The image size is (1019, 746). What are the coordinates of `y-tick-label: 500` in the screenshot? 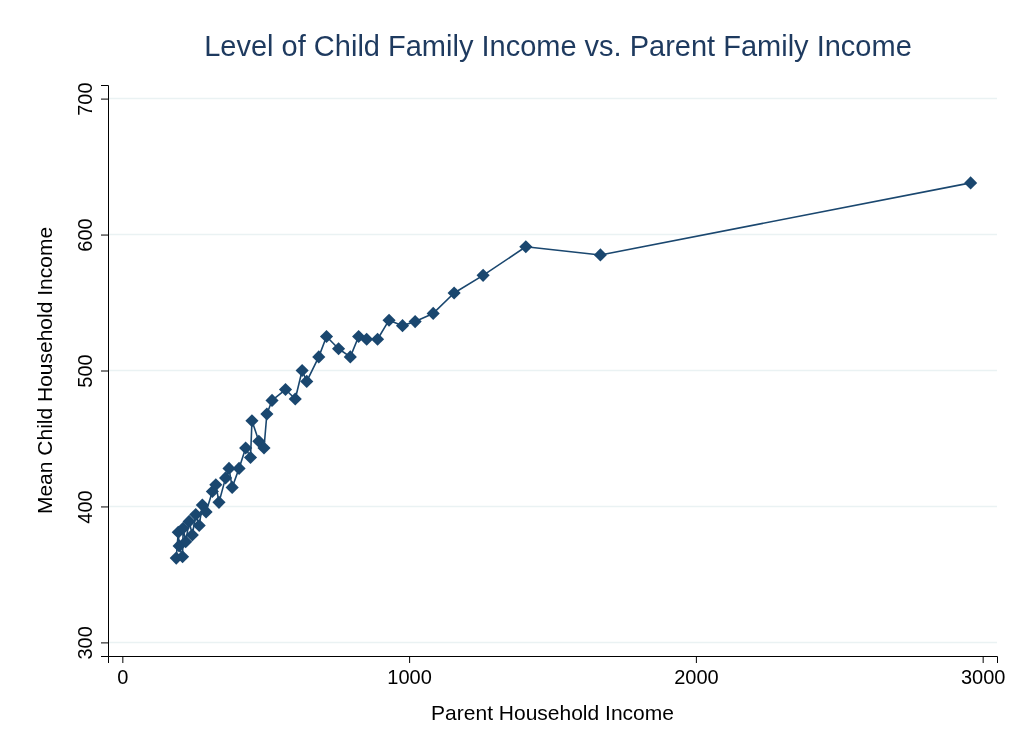 It's located at (85, 371).